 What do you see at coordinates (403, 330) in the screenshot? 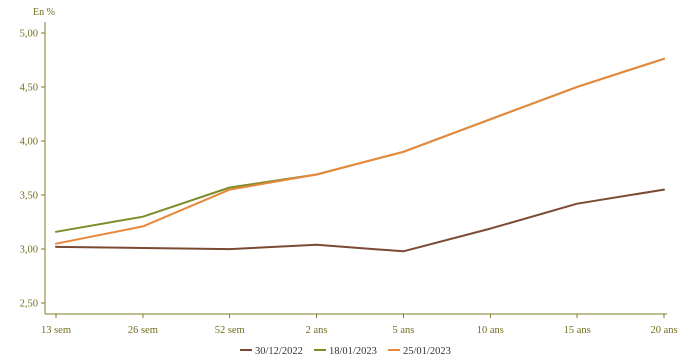
I see `x-tick-label: 5 ans` at bounding box center [403, 330].